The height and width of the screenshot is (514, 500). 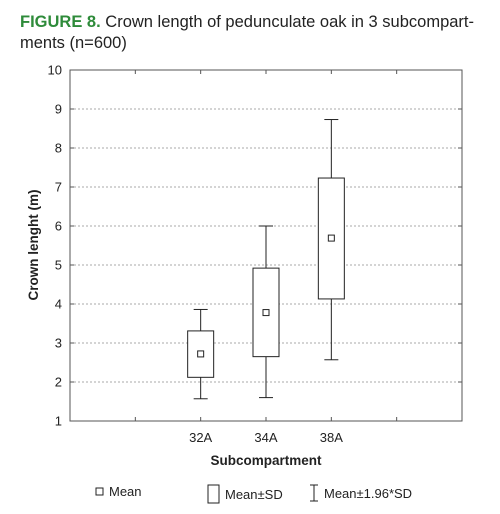 I want to click on legend-item-mean: Mean, so click(x=118, y=491).